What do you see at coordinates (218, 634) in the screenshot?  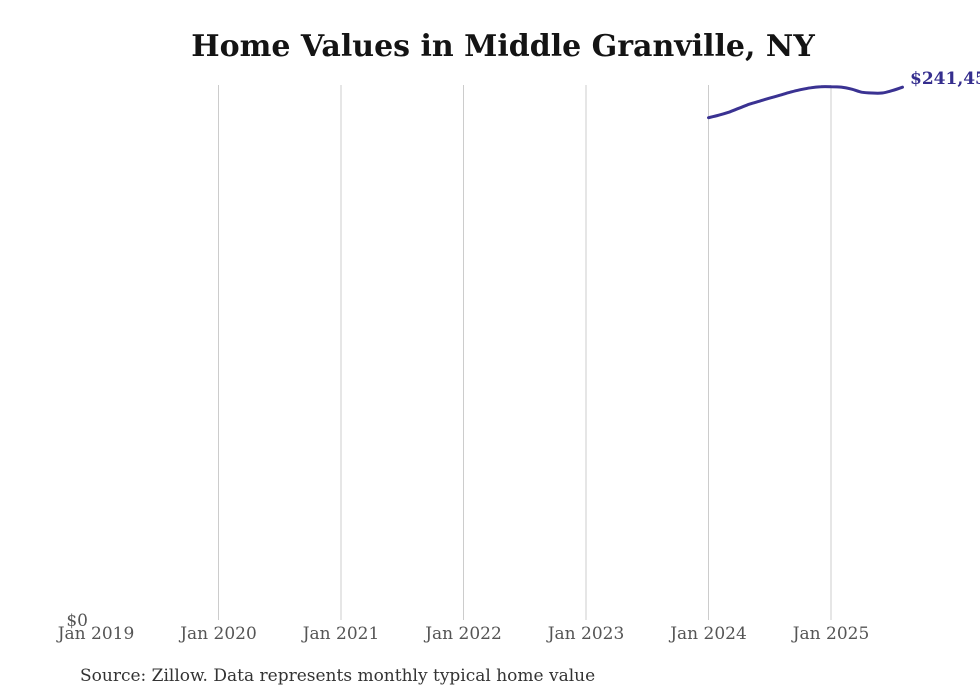 I see `x-axis-label-2020-01: Jan 2020` at bounding box center [218, 634].